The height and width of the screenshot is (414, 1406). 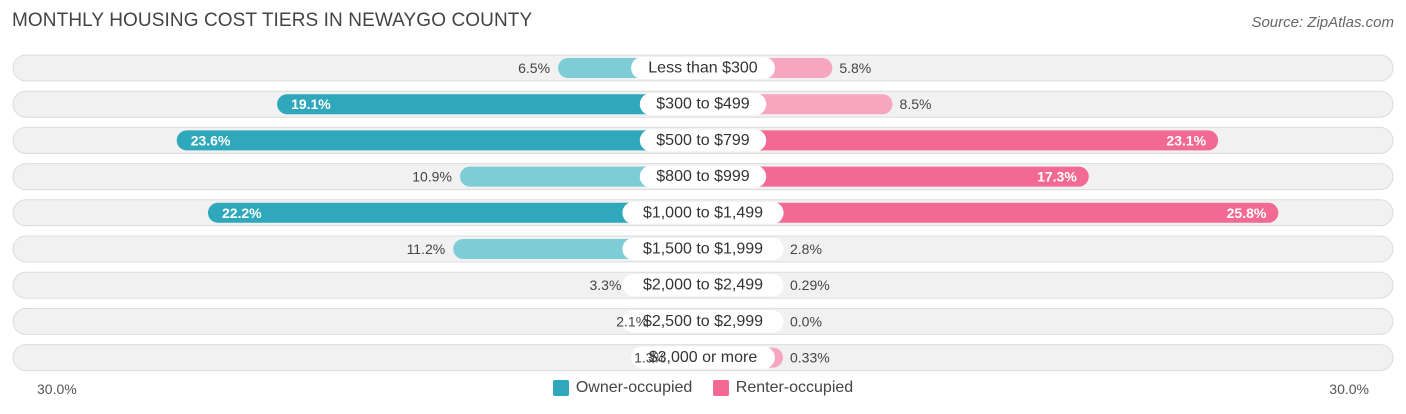 I want to click on value-label-renter-less-than-300: 5.8%, so click(x=855, y=68).